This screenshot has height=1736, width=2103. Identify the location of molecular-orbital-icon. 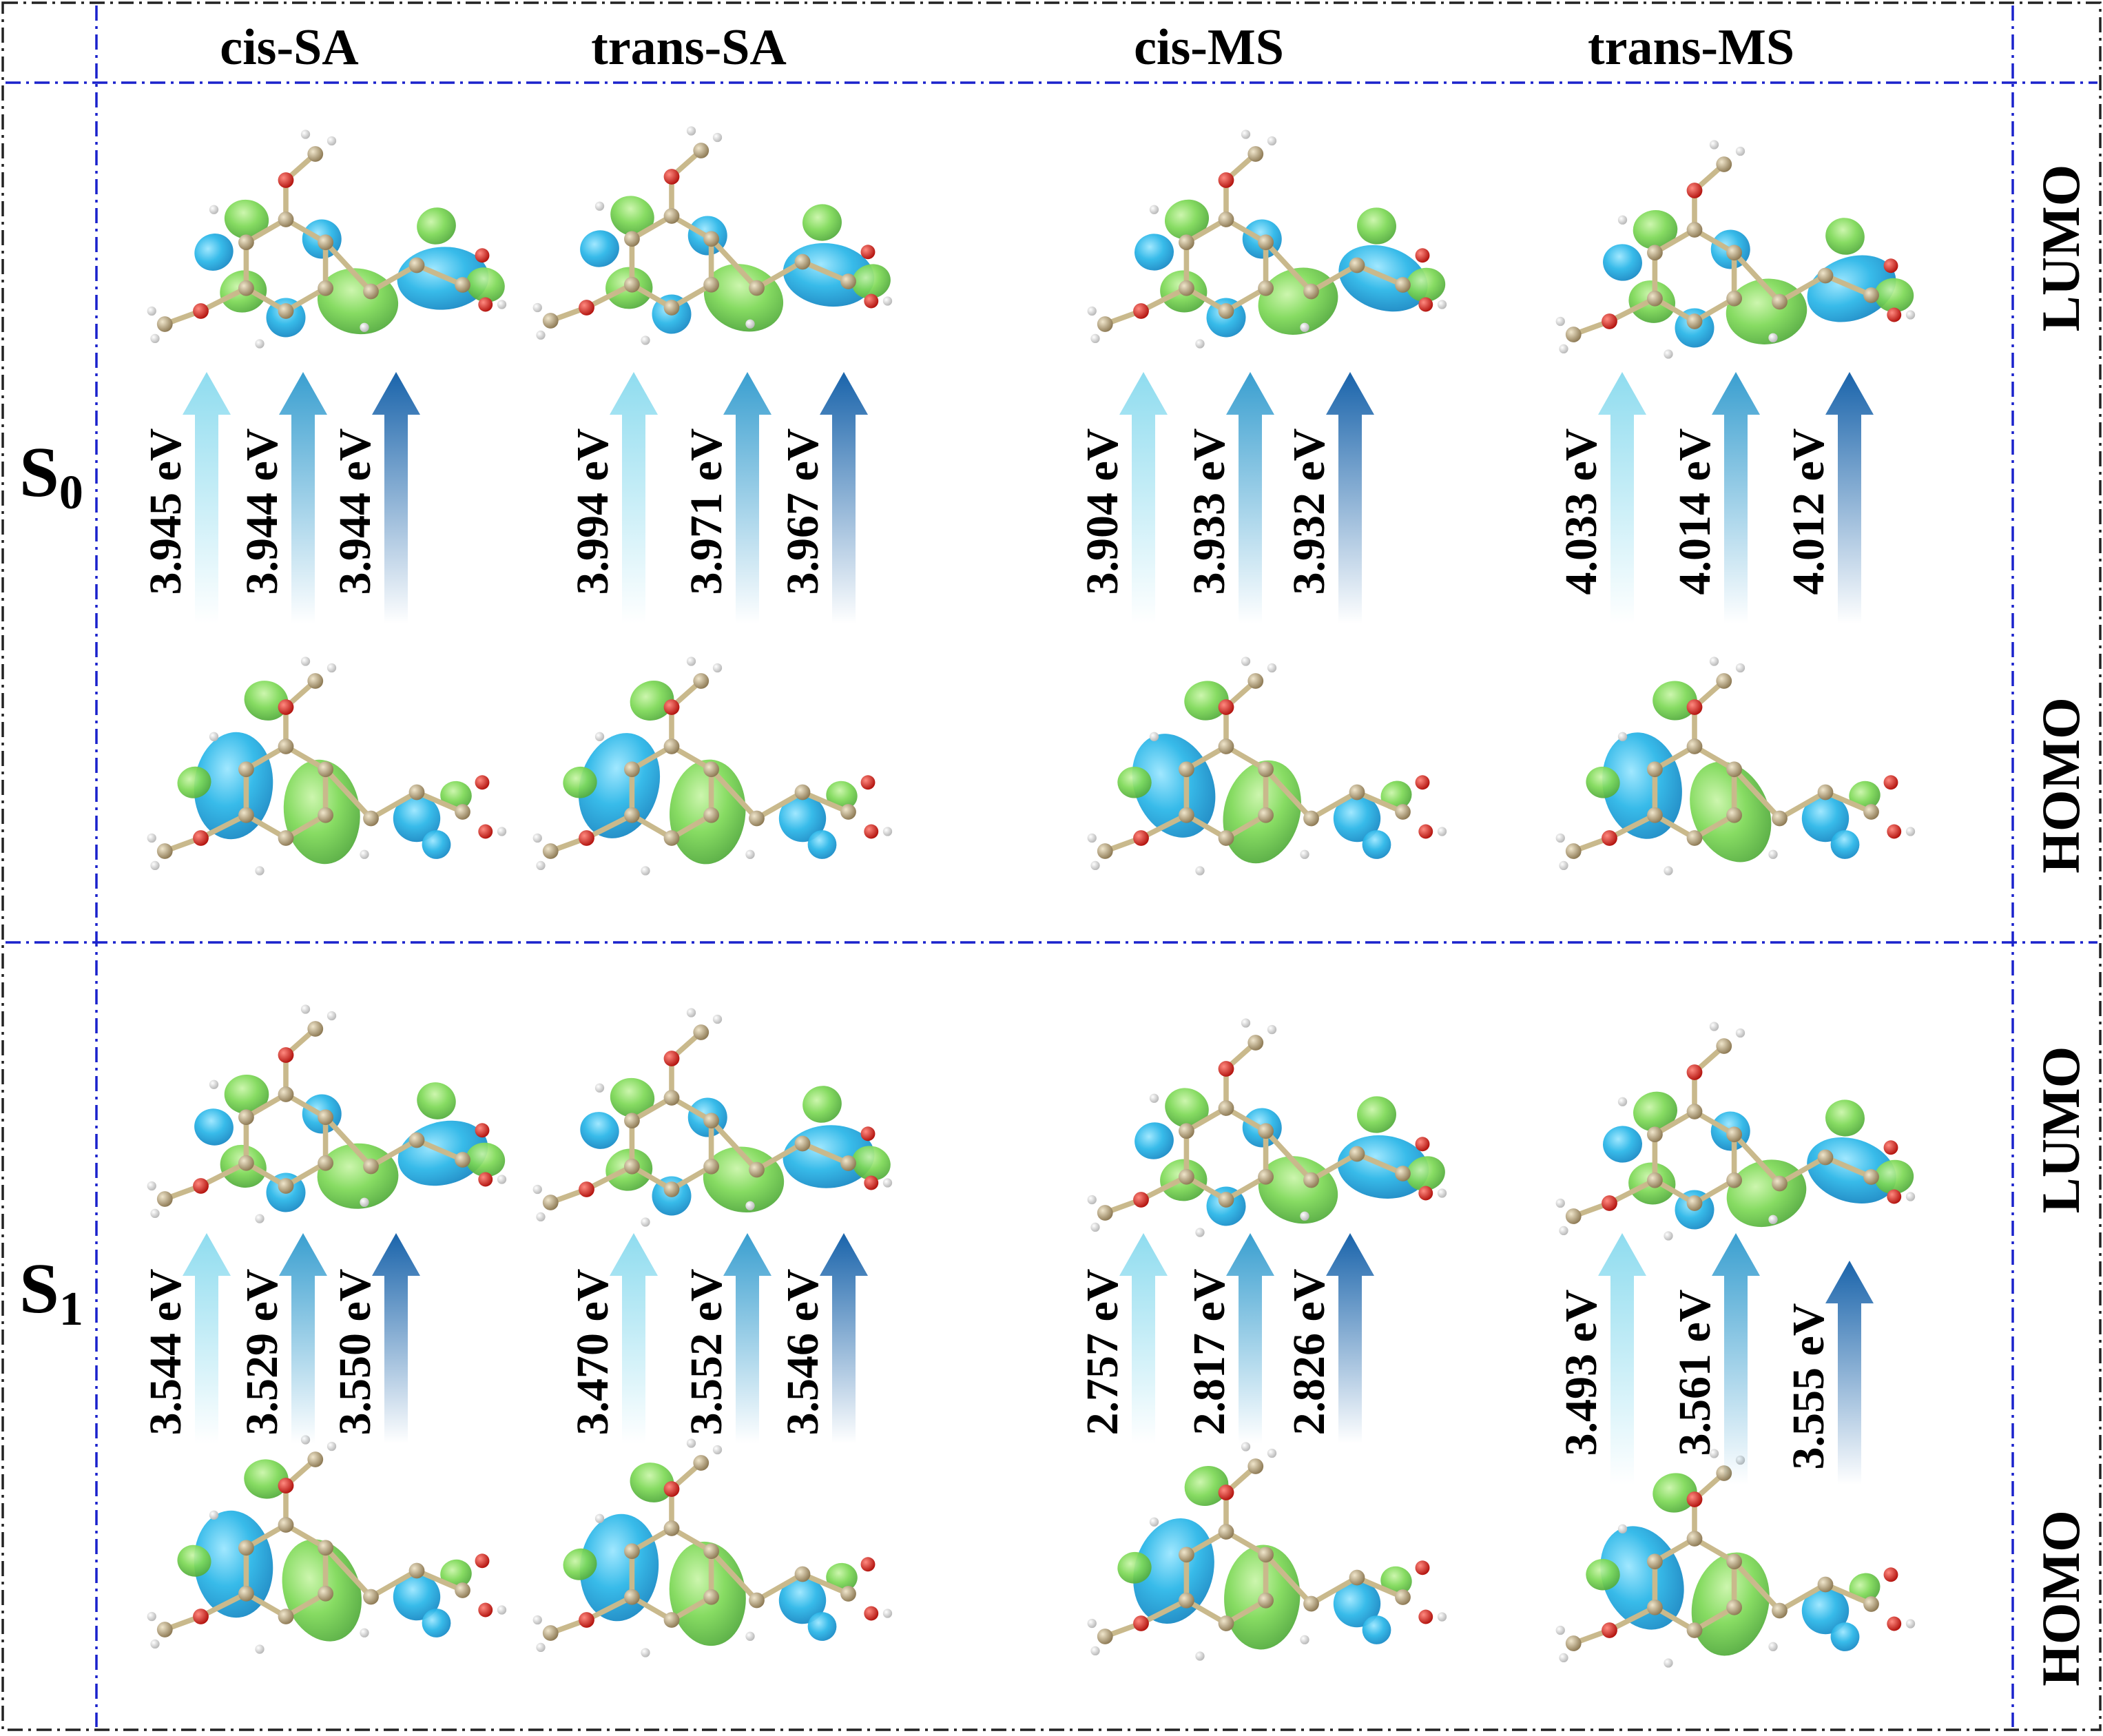
(1735, 1131).